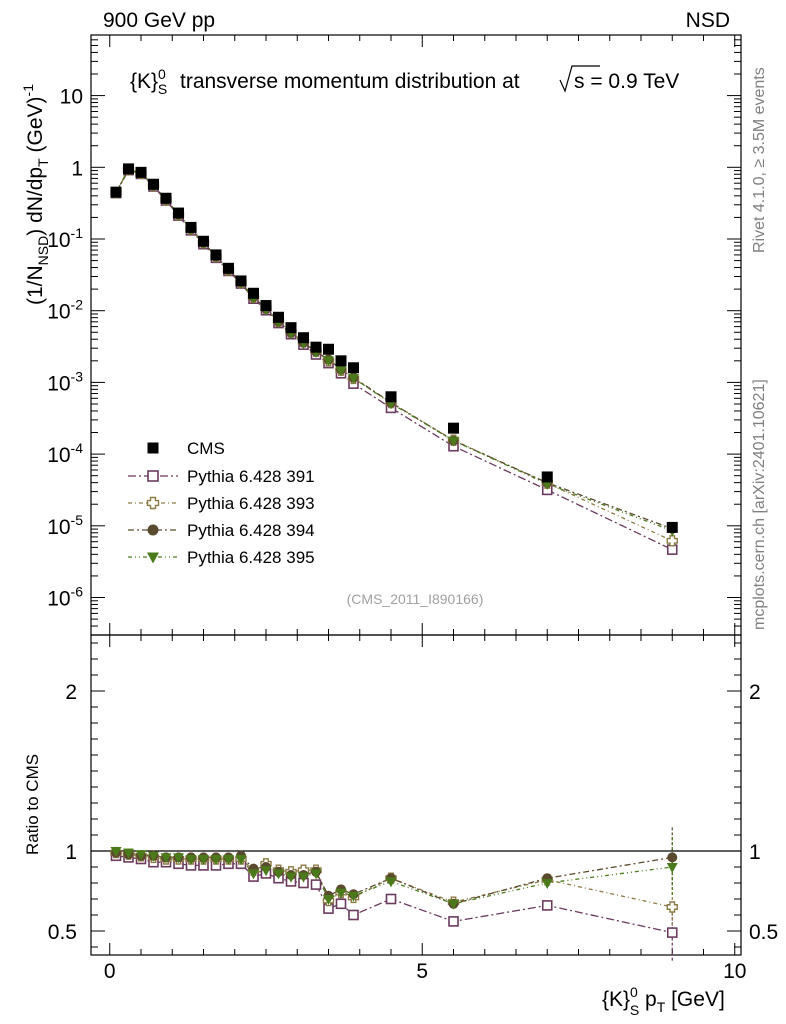  Describe the element at coordinates (755, 852) in the screenshot. I see `ratio-tick-label-right: 1` at that location.